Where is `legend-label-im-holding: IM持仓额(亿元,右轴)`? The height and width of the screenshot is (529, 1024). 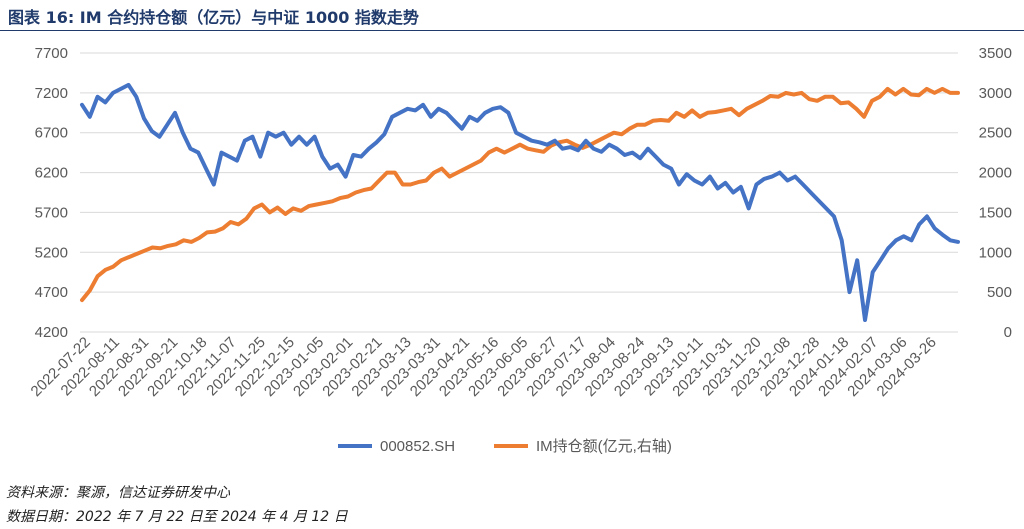 legend-label-im-holding: IM持仓额(亿元,右轴) is located at coordinates (604, 446).